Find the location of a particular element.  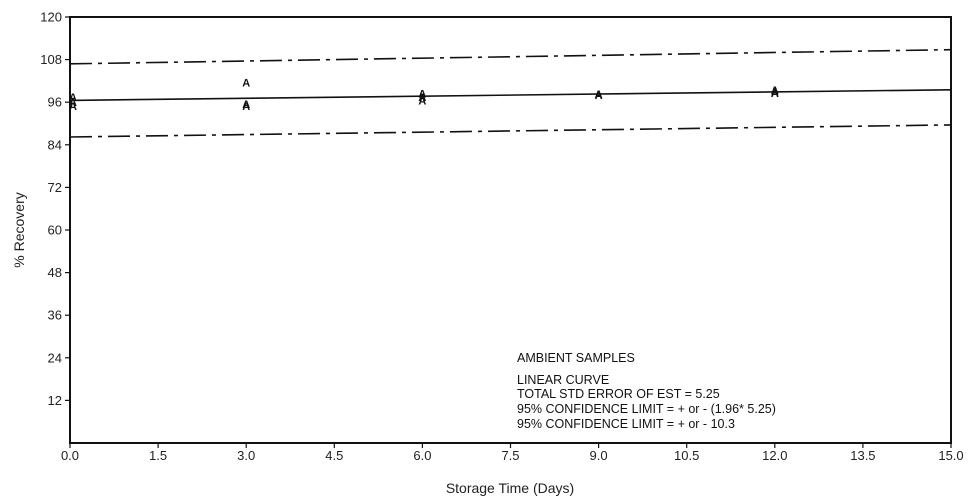

annotation-curve-type: LINEAR CURVE is located at coordinates (563, 380).